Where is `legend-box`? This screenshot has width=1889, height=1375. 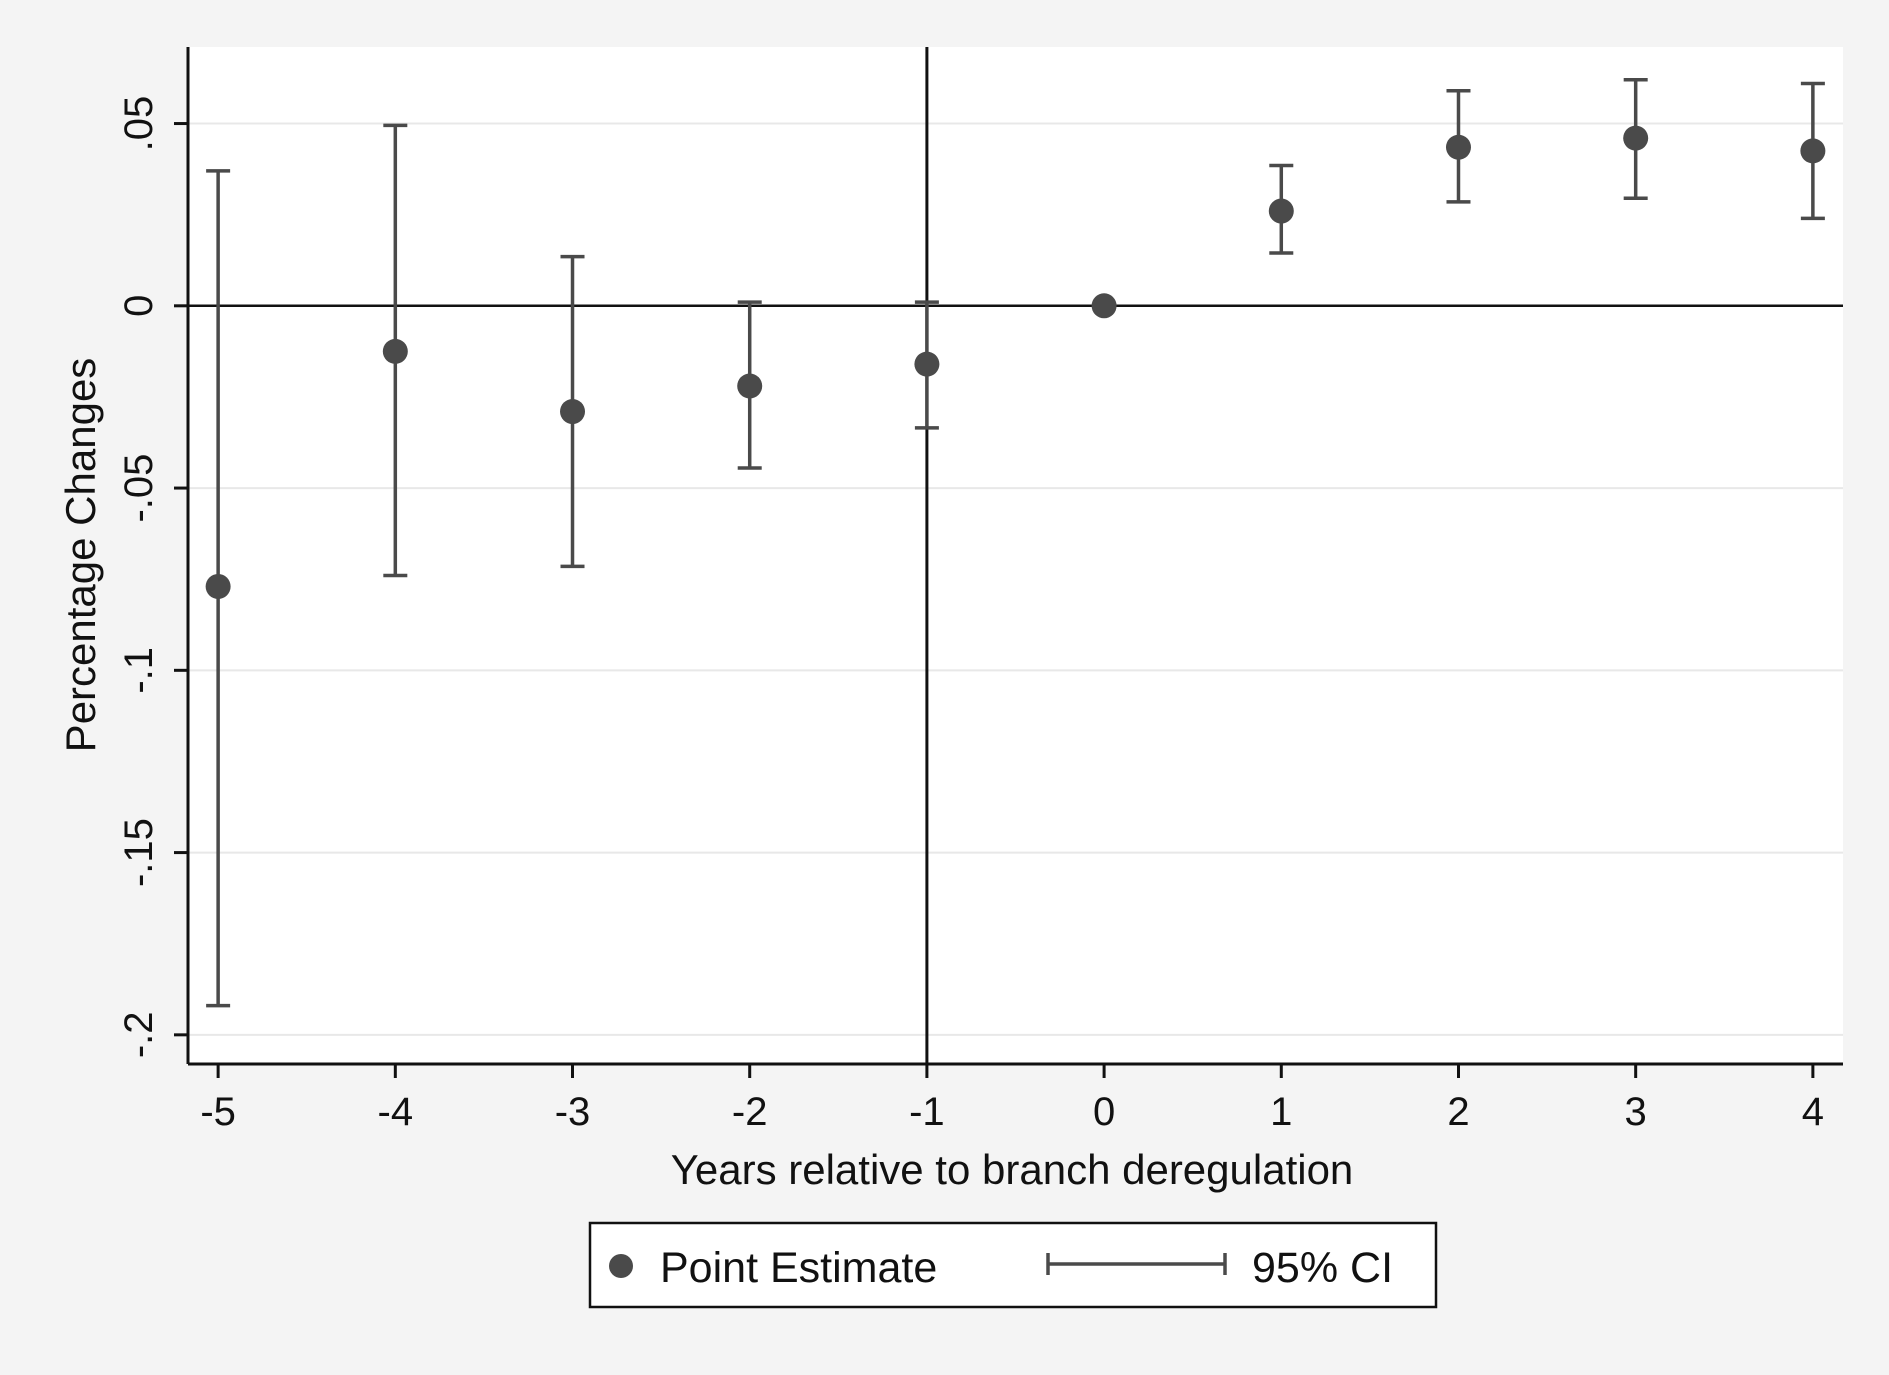
legend-box is located at coordinates (1013, 1265).